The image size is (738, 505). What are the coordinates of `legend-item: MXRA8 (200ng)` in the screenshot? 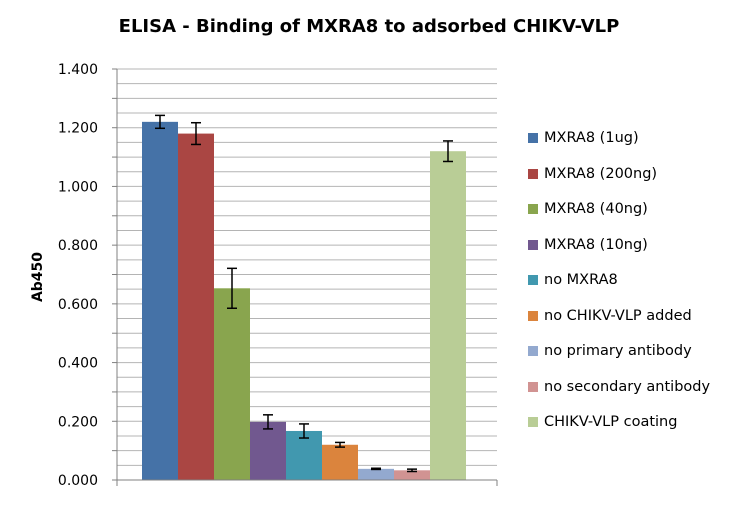 It's located at (630, 174).